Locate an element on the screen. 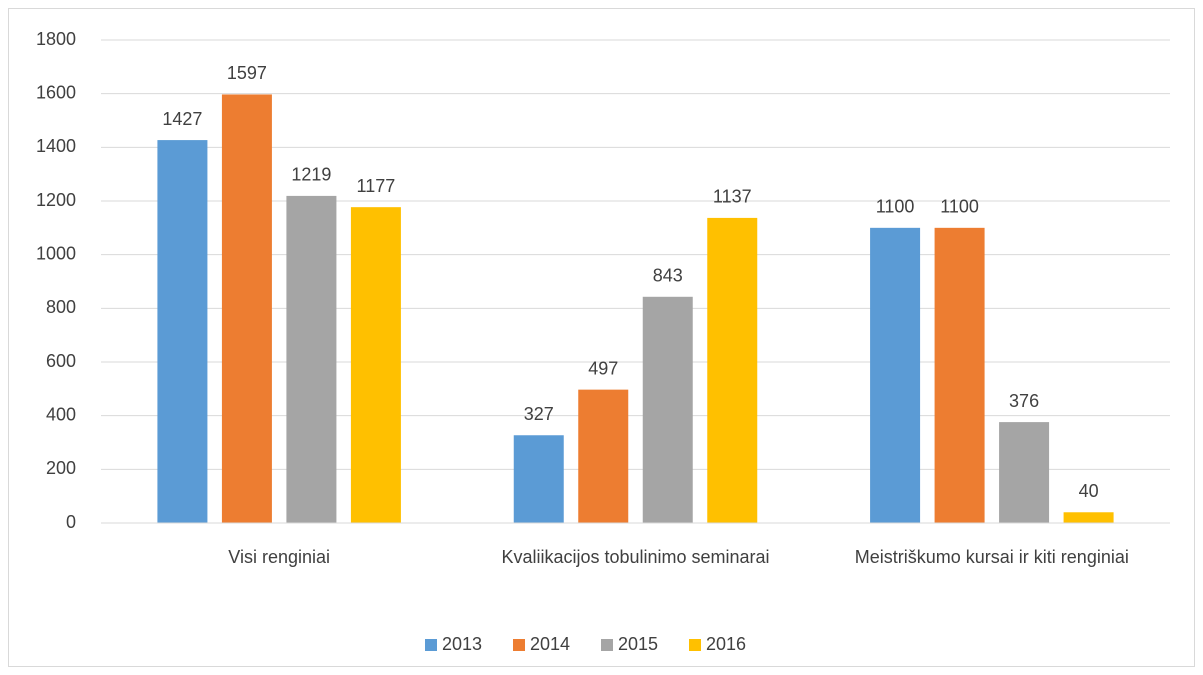  data-label: 40 is located at coordinates (1089, 491).